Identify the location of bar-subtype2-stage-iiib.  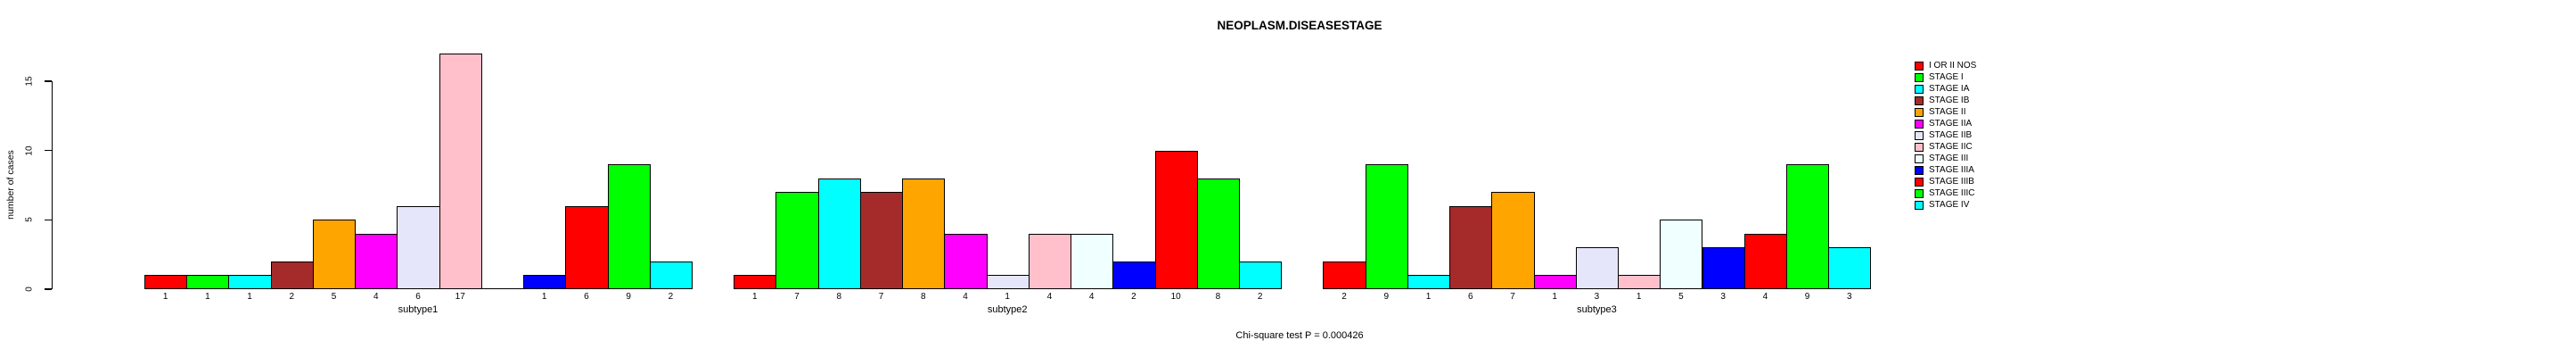
(1176, 219).